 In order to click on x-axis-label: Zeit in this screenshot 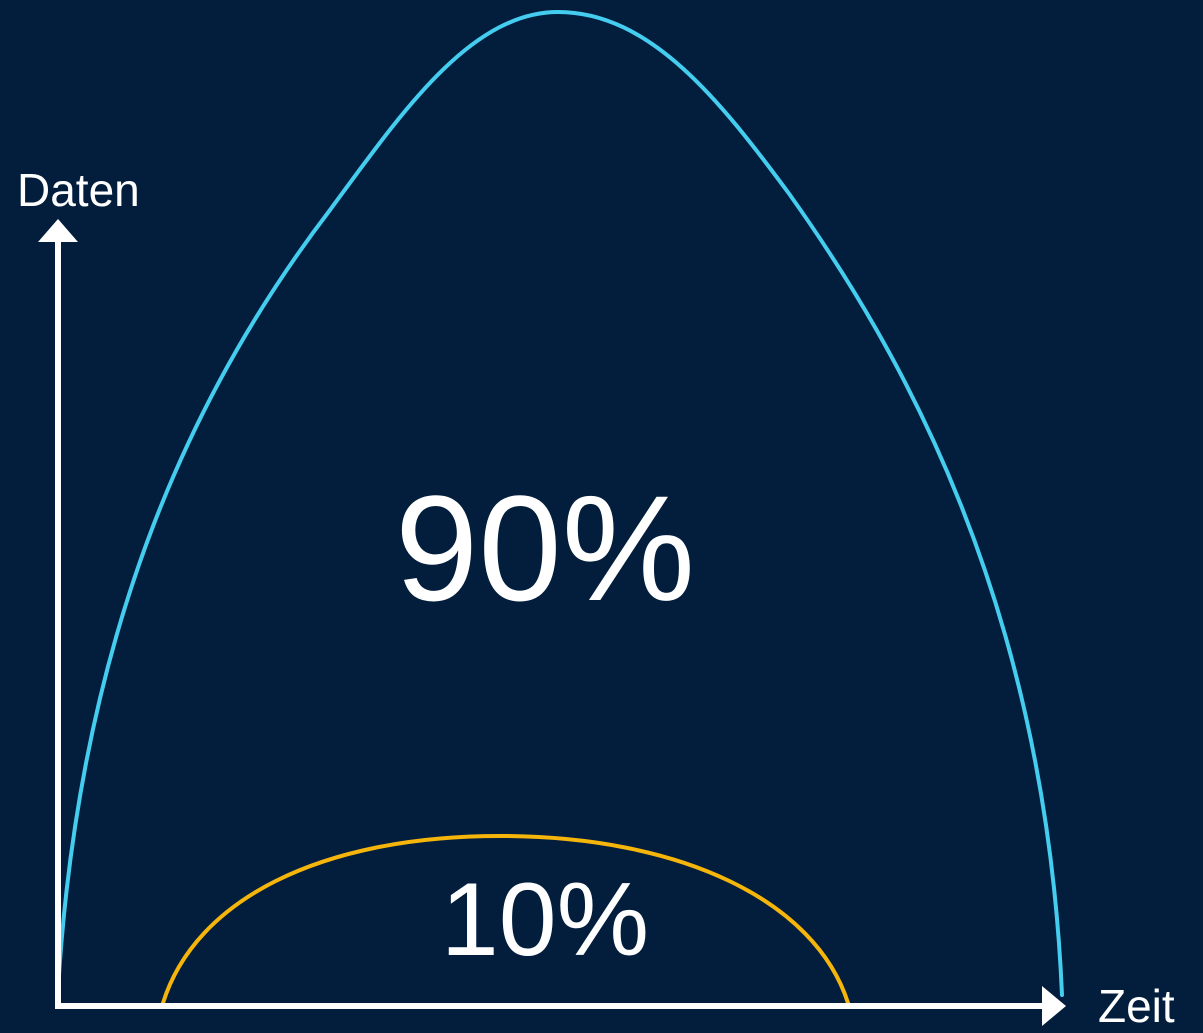, I will do `click(1136, 1006)`.